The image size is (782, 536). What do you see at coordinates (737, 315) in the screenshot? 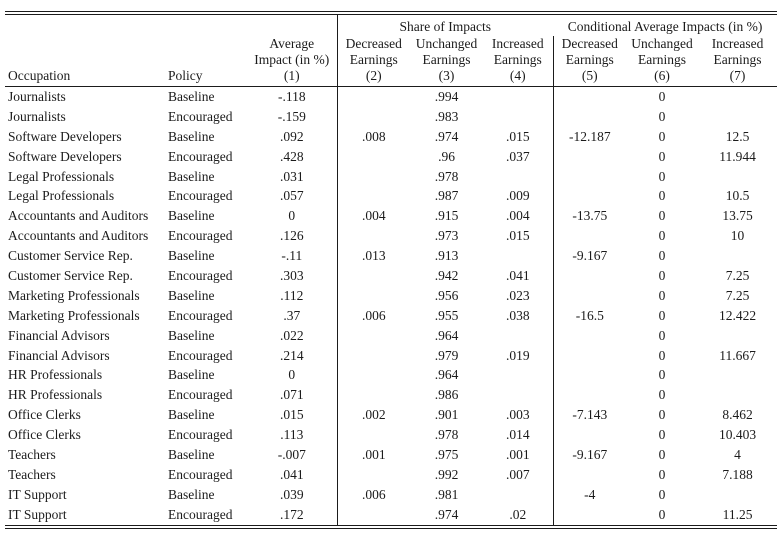
I see `cell-conditional-increased: 12.422` at bounding box center [737, 315].